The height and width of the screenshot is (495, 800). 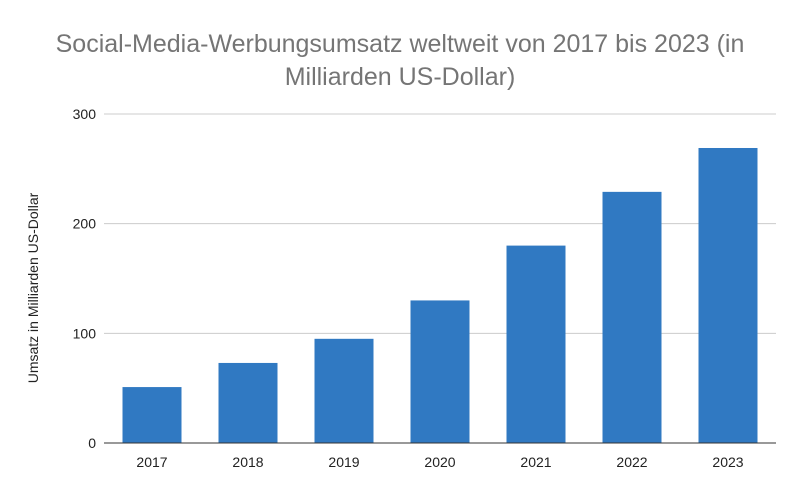 I want to click on y-tick-label: 0, so click(x=92, y=443).